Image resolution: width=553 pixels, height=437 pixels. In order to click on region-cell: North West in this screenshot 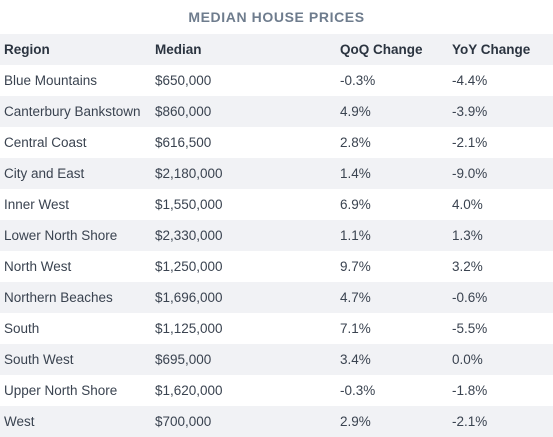, I will do `click(38, 266)`.